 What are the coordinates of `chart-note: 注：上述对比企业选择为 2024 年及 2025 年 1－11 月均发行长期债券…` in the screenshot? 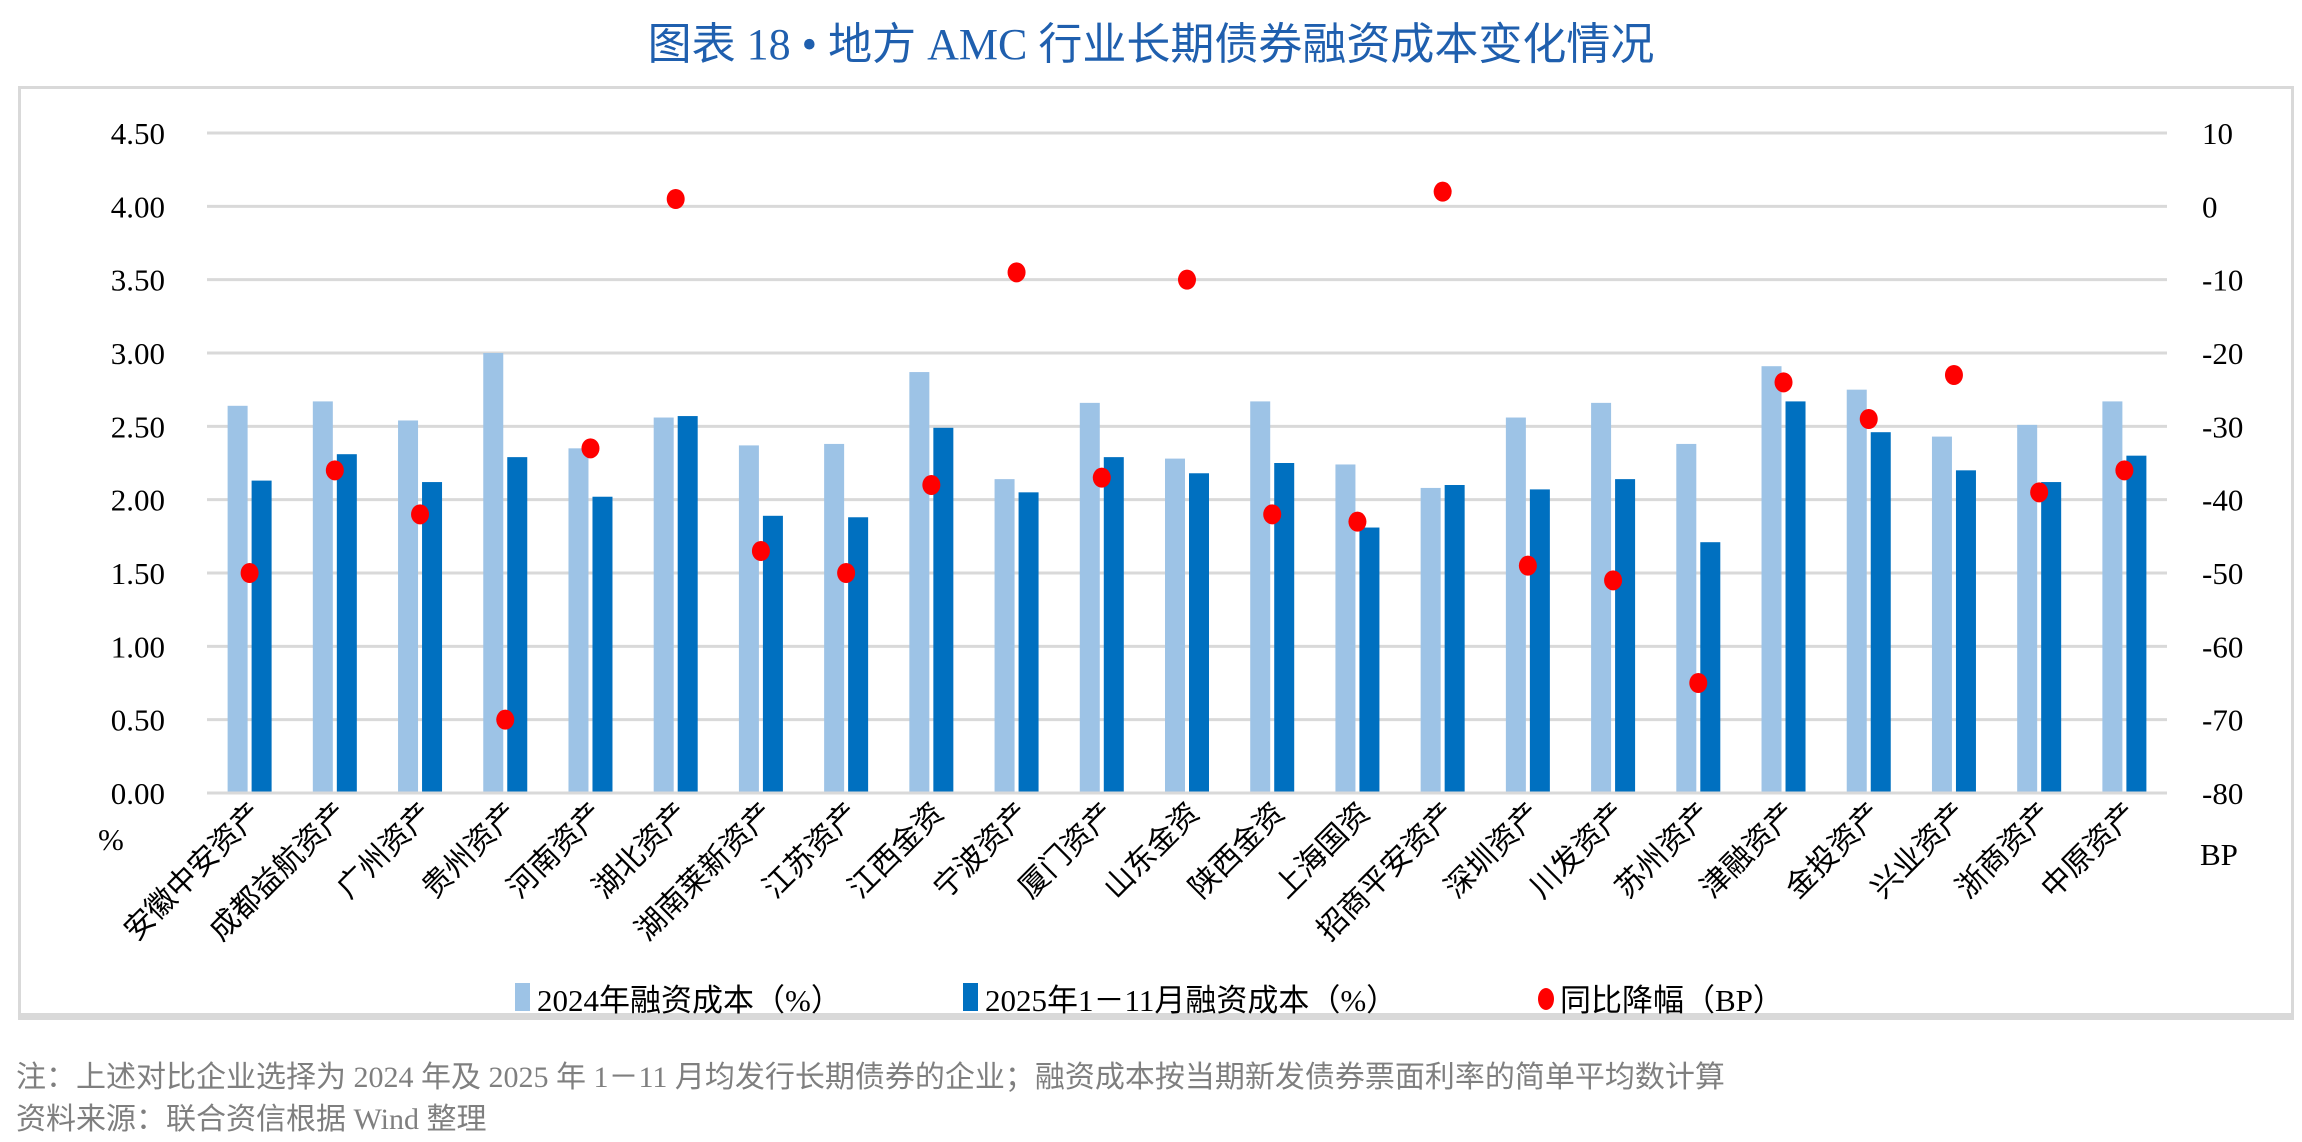 It's located at (870, 1077).